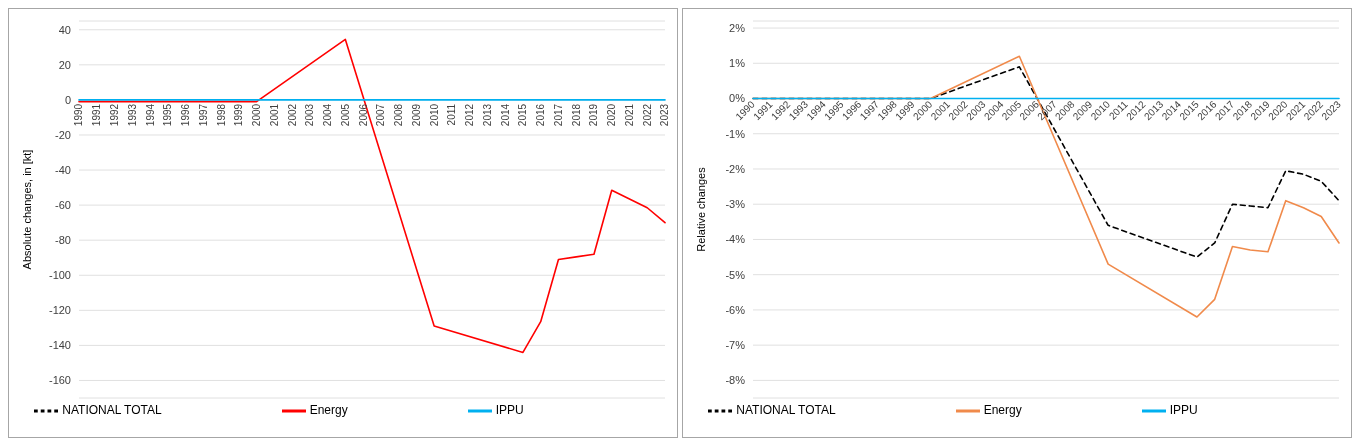  What do you see at coordinates (63, 240) in the screenshot?
I see `y-tick-label: -80` at bounding box center [63, 240].